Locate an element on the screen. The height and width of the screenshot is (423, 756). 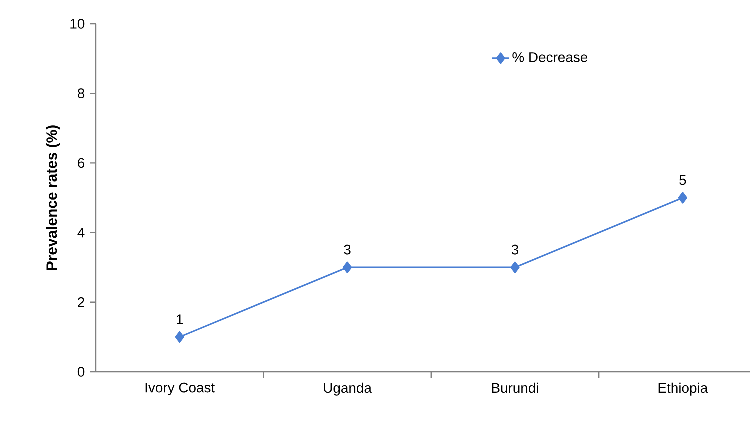
y-tick-label: 8 is located at coordinates (81, 93).